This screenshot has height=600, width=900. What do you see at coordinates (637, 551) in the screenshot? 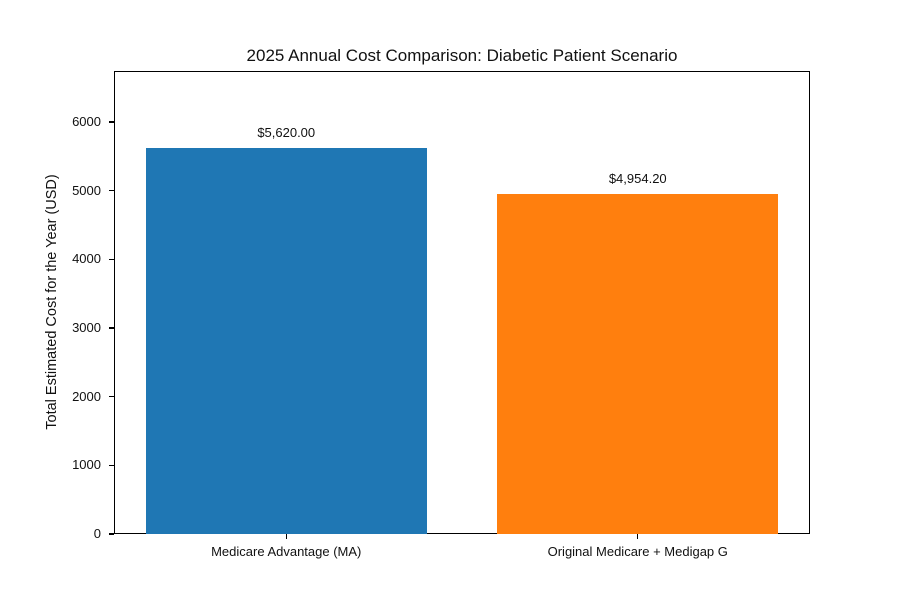
I see `x-axis-tick-label: Original Medicare + Medigap G` at bounding box center [637, 551].